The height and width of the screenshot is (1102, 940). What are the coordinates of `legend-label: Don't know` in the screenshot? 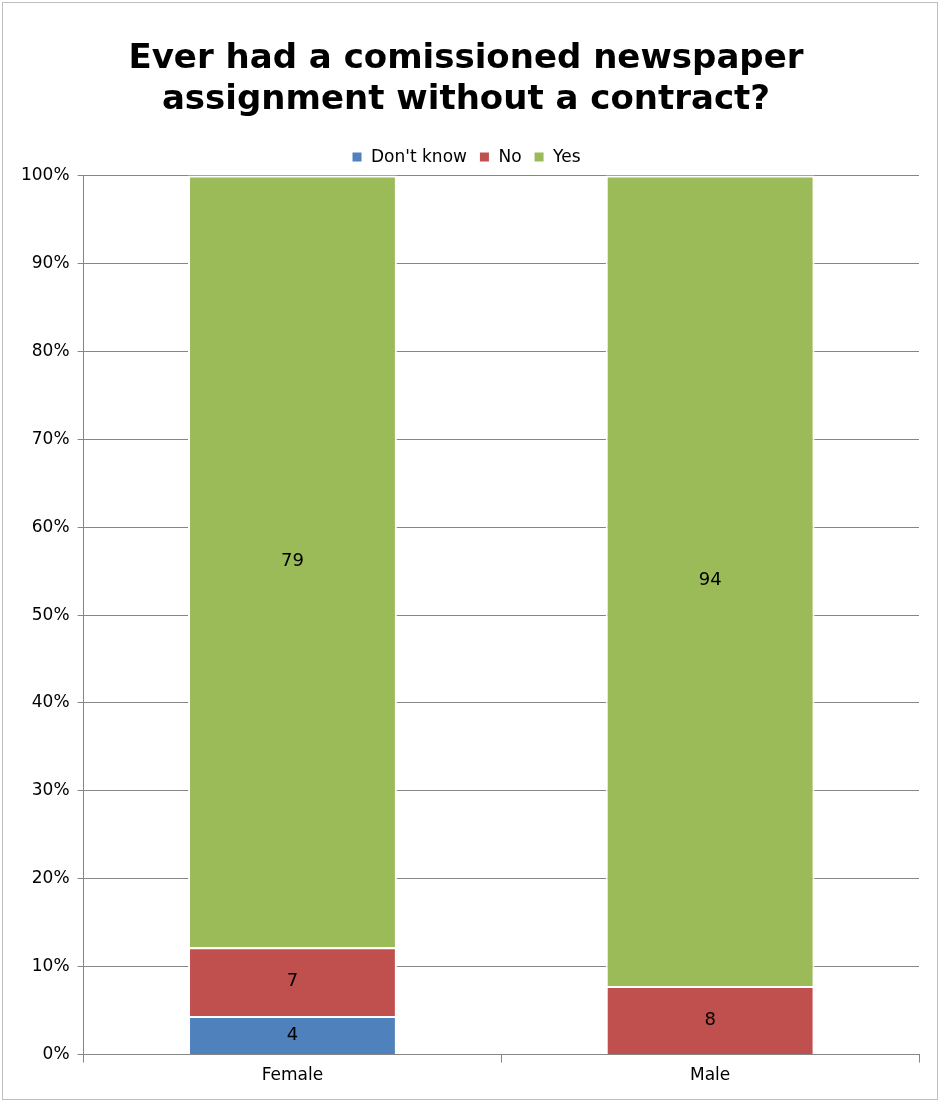 It's located at (419, 155).